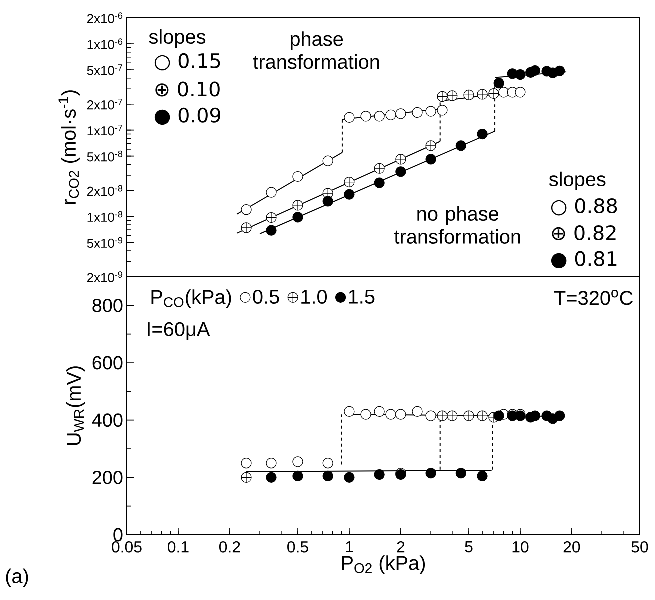 This screenshot has height=600, width=655. I want to click on legend-label: 1.0, so click(315, 297).